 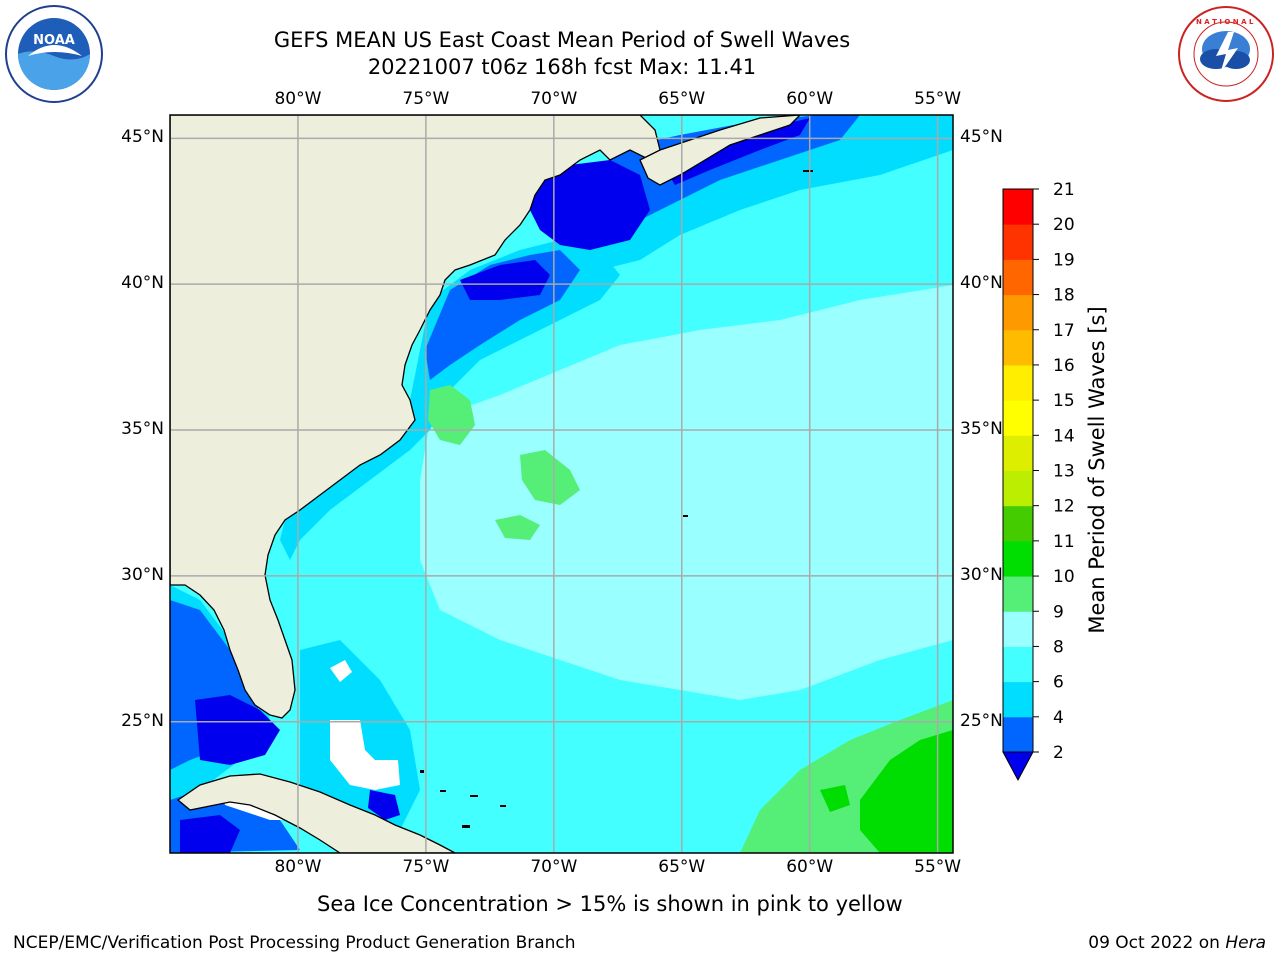 What do you see at coordinates (426, 99) in the screenshot?
I see `lon-label-top: 75°W` at bounding box center [426, 99].